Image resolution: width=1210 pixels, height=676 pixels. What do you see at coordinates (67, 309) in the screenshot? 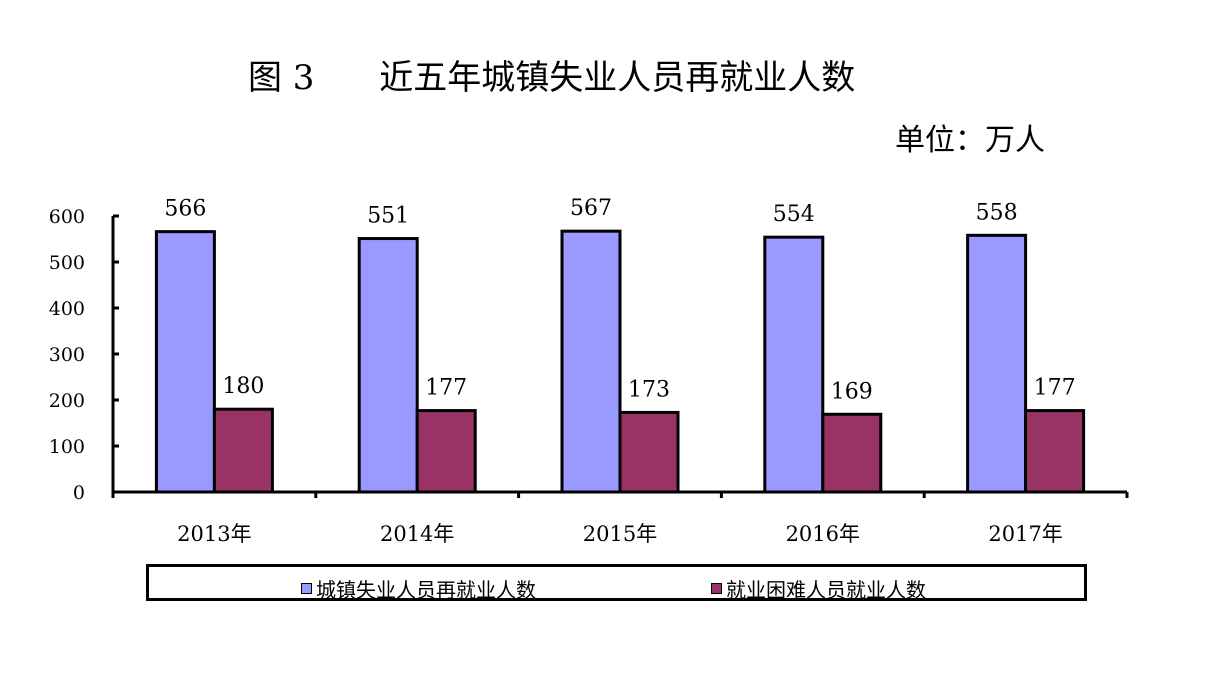
I see `y-tick-label: 400` at bounding box center [67, 309].